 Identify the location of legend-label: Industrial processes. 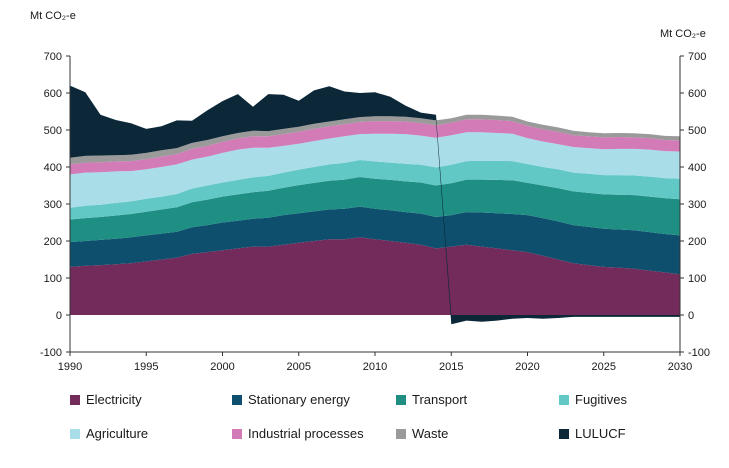
(306, 433).